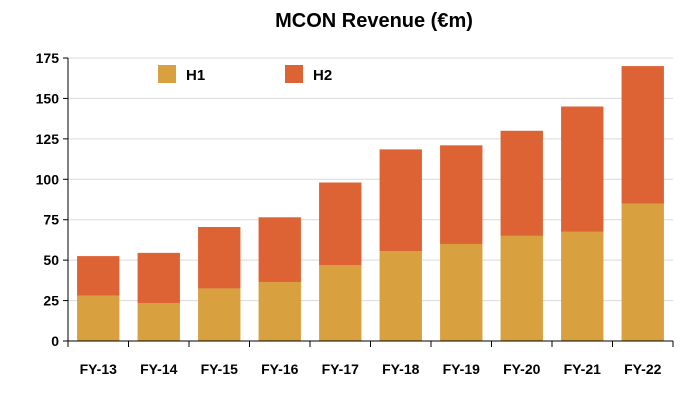 Image resolution: width=700 pixels, height=400 pixels. Describe the element at coordinates (220, 369) in the screenshot. I see `x-tick-label: FY-15` at that location.